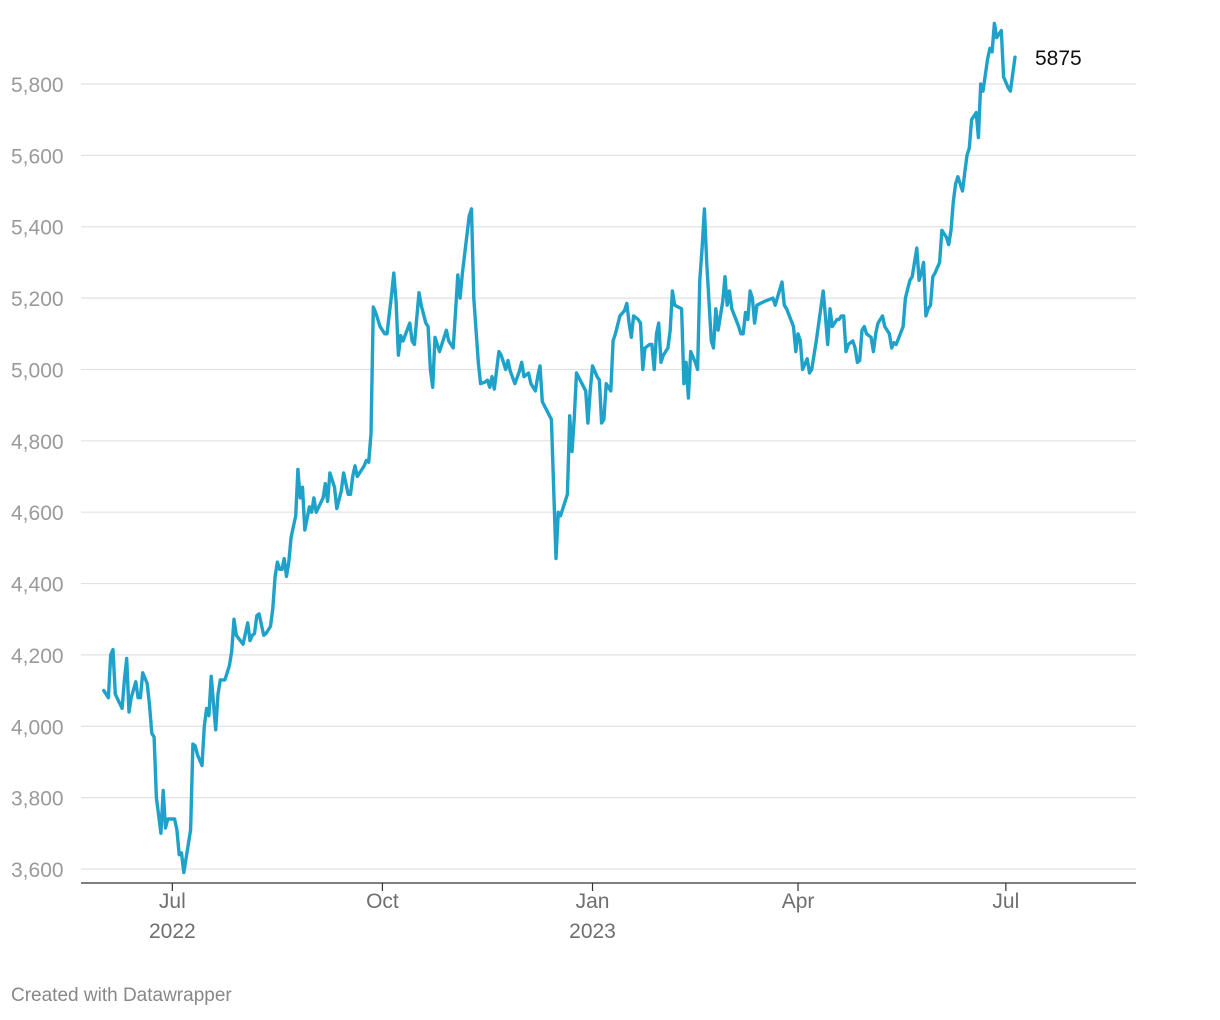 This screenshot has width=1220, height=1020. What do you see at coordinates (592, 931) in the screenshot?
I see `x-tick-year-label: 2023` at bounding box center [592, 931].